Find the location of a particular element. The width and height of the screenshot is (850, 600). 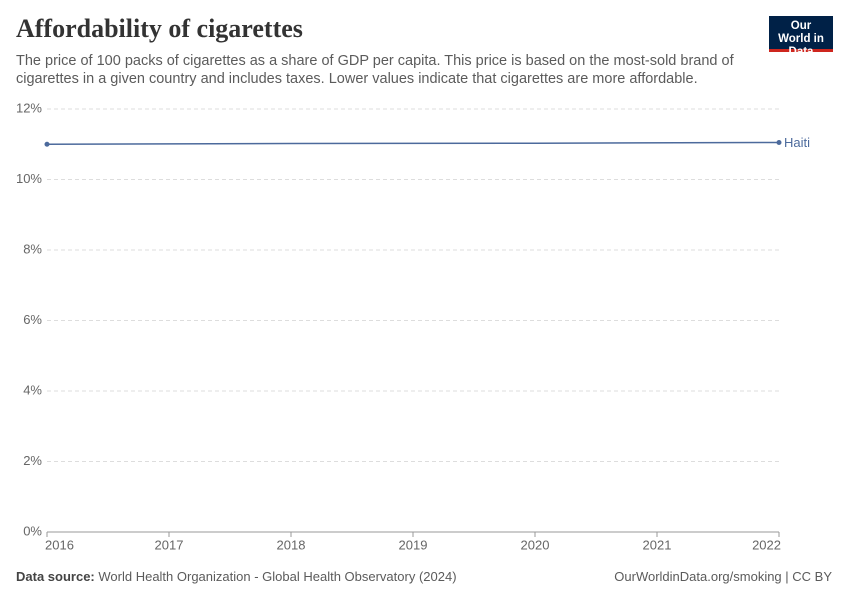

logo: Our World in Data is located at coordinates (801, 37).